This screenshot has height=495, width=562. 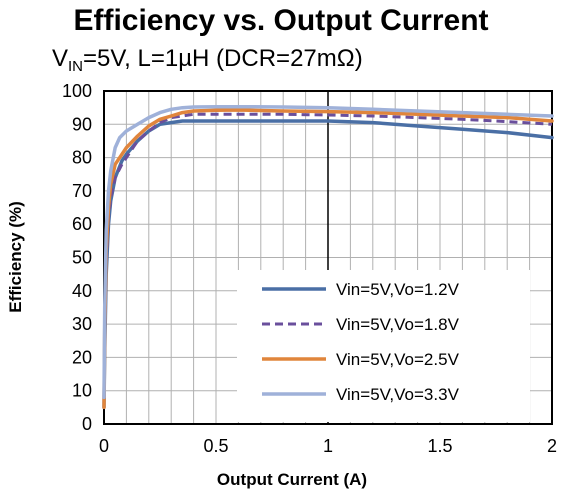 I want to click on y-tick-label: 0, so click(x=87, y=424).